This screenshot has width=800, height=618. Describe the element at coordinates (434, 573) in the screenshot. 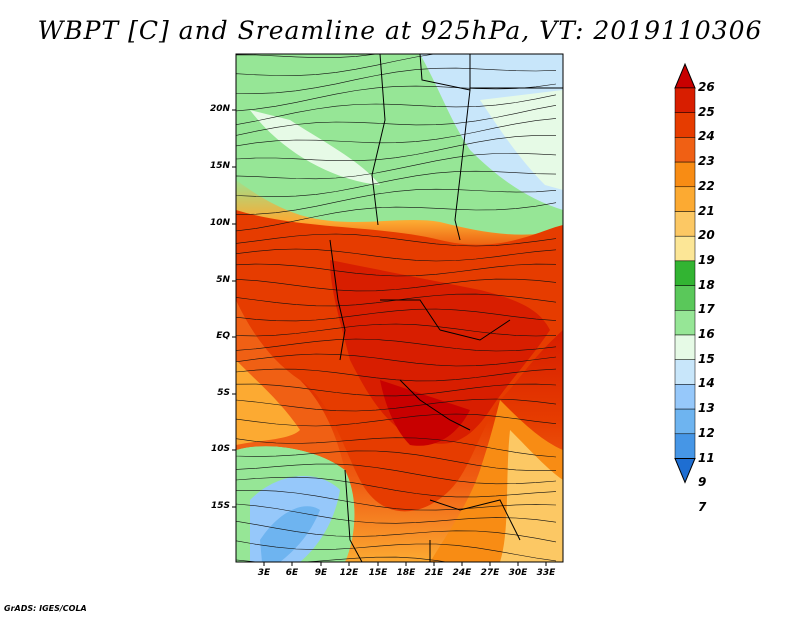

I see `lon-label: 21E` at that location.